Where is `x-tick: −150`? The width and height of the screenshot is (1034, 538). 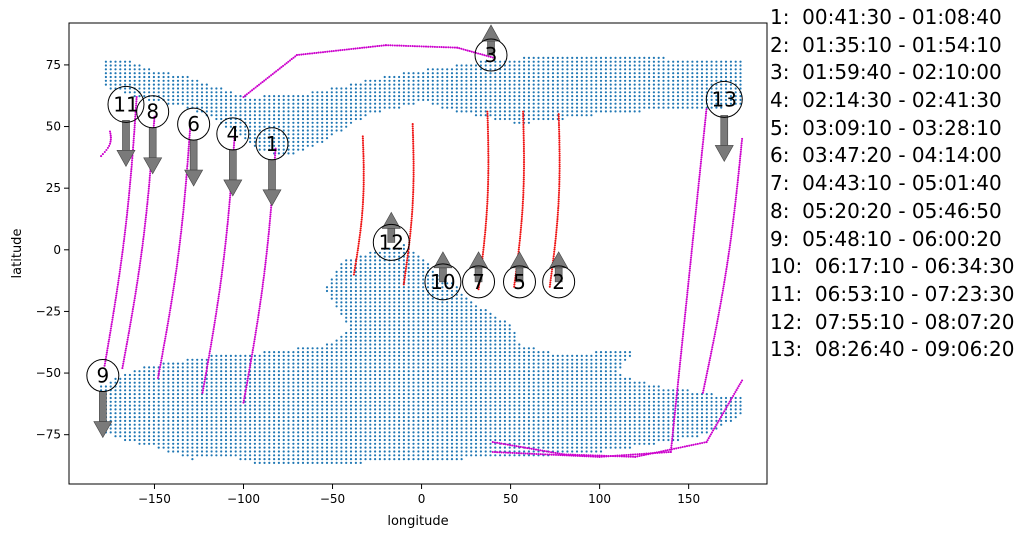 x-tick: −150 is located at coordinates (154, 495).